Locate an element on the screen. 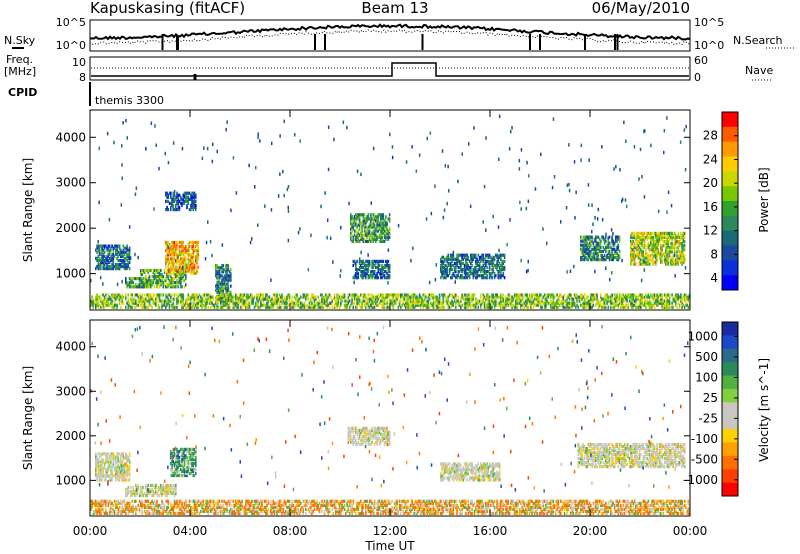 This screenshot has height=554, width=800. power-y-axis-label: Slant Range [km] is located at coordinates (28, 210).